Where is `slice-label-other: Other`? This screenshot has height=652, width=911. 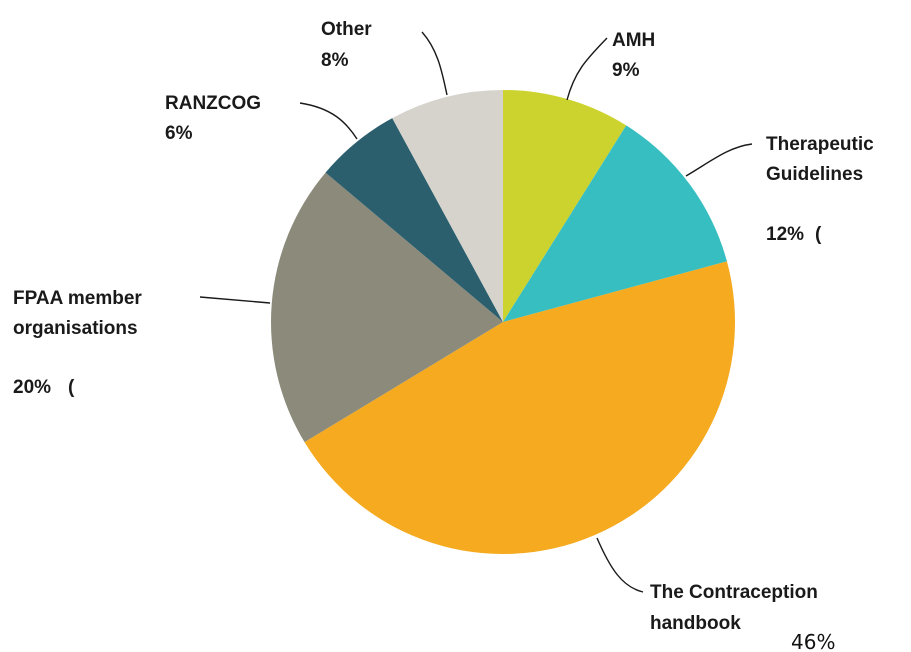
slice-label-other: Other is located at coordinates (346, 29).